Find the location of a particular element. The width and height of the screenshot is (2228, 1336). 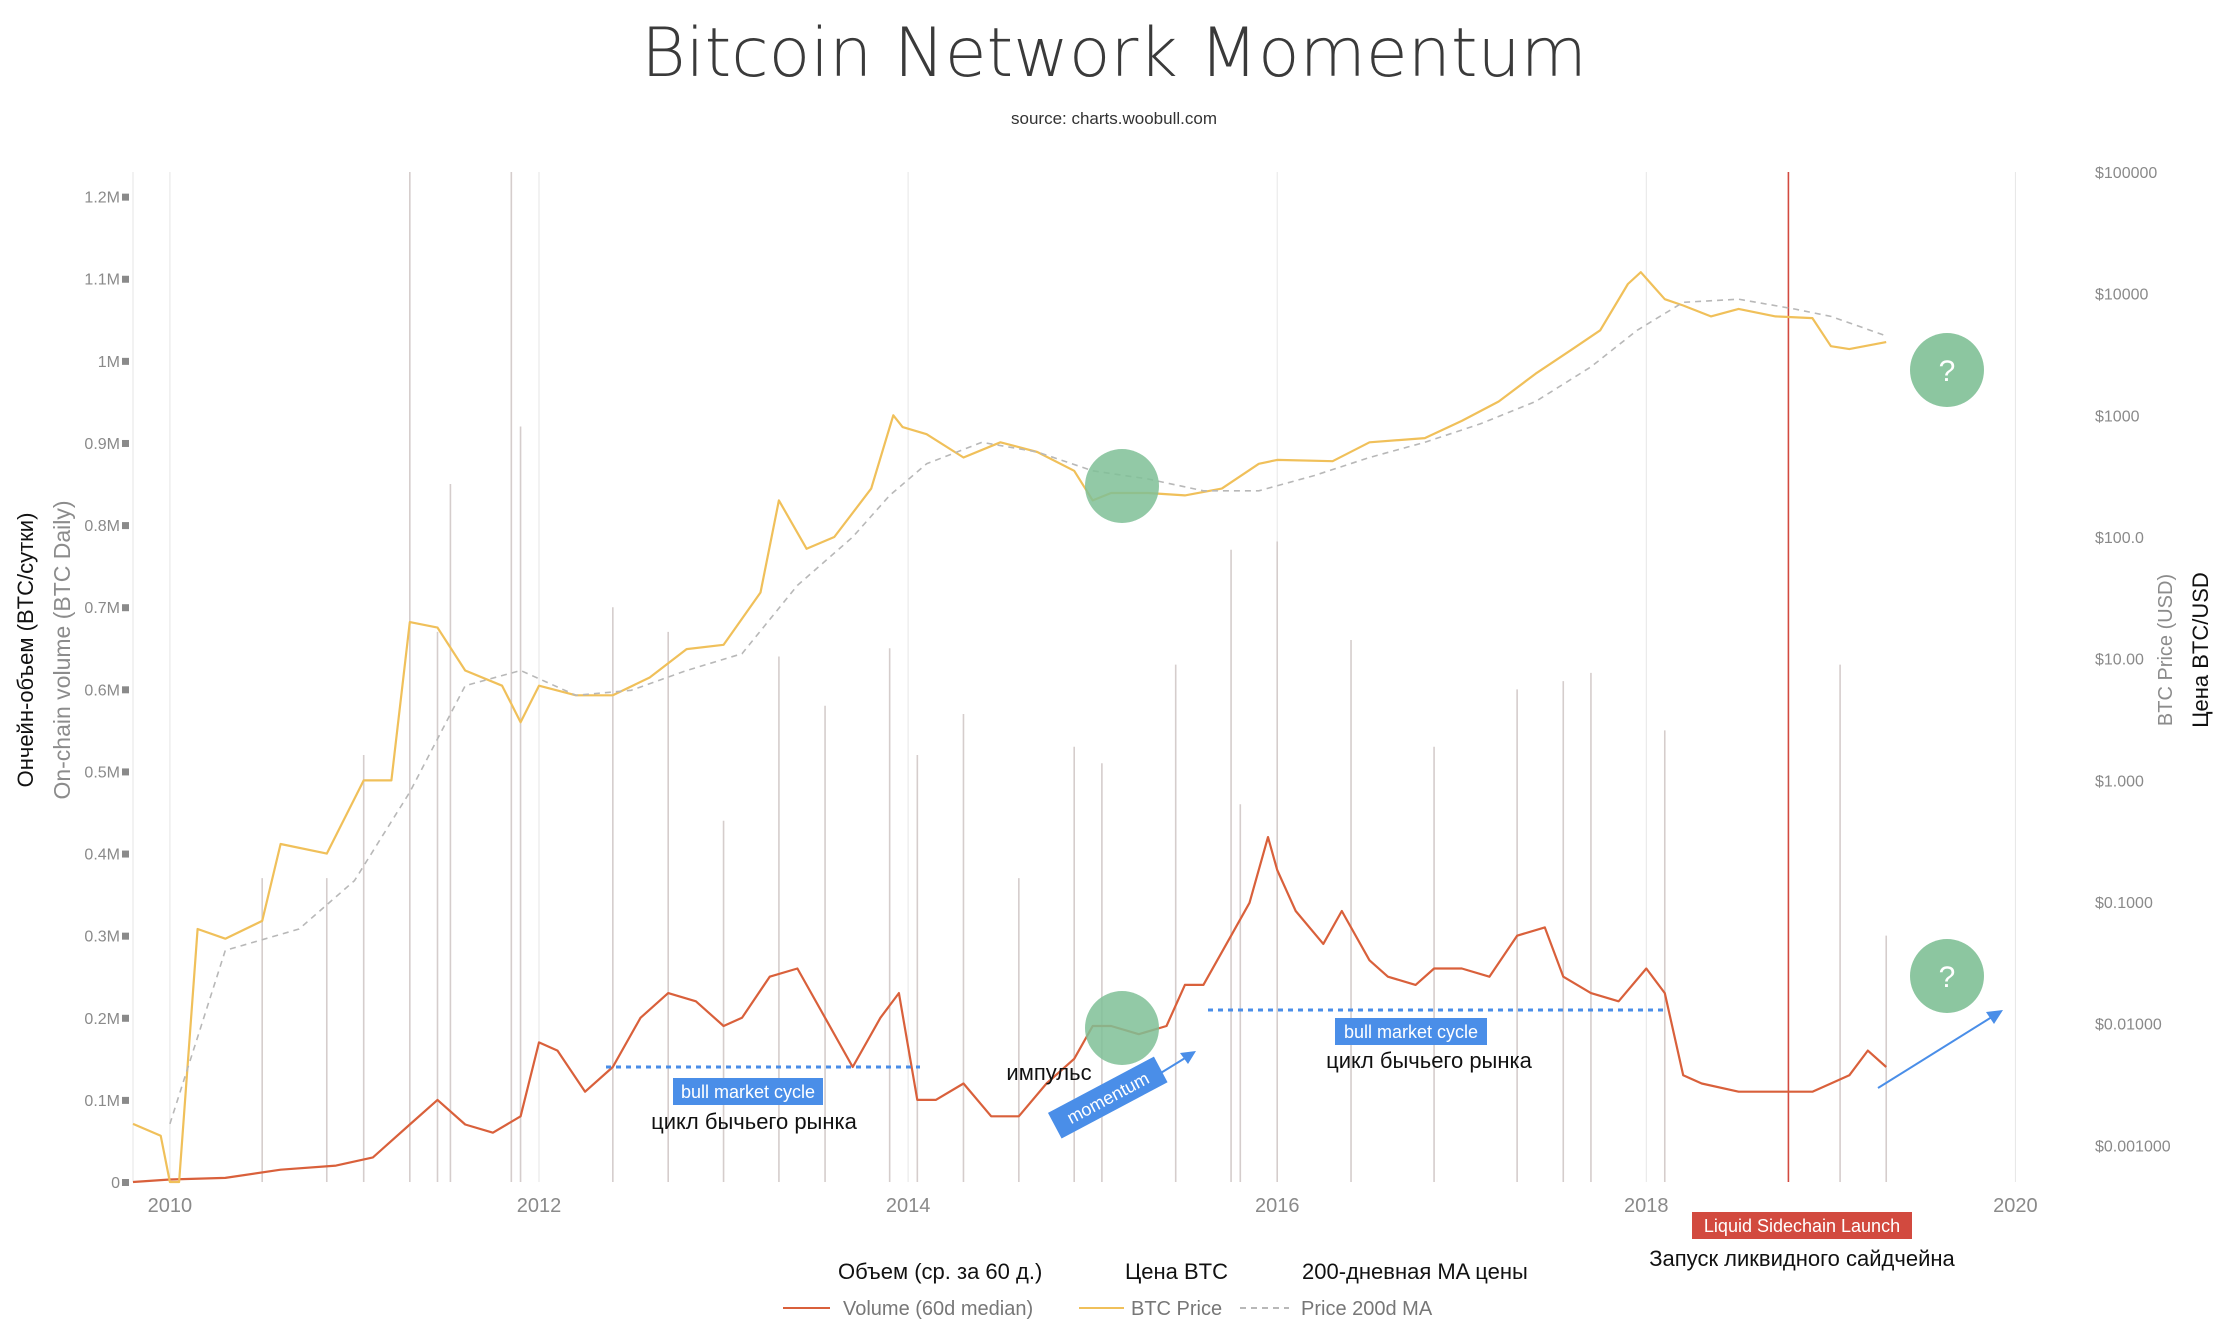

bull-cycle-2-badge is located at coordinates (1411, 1031).